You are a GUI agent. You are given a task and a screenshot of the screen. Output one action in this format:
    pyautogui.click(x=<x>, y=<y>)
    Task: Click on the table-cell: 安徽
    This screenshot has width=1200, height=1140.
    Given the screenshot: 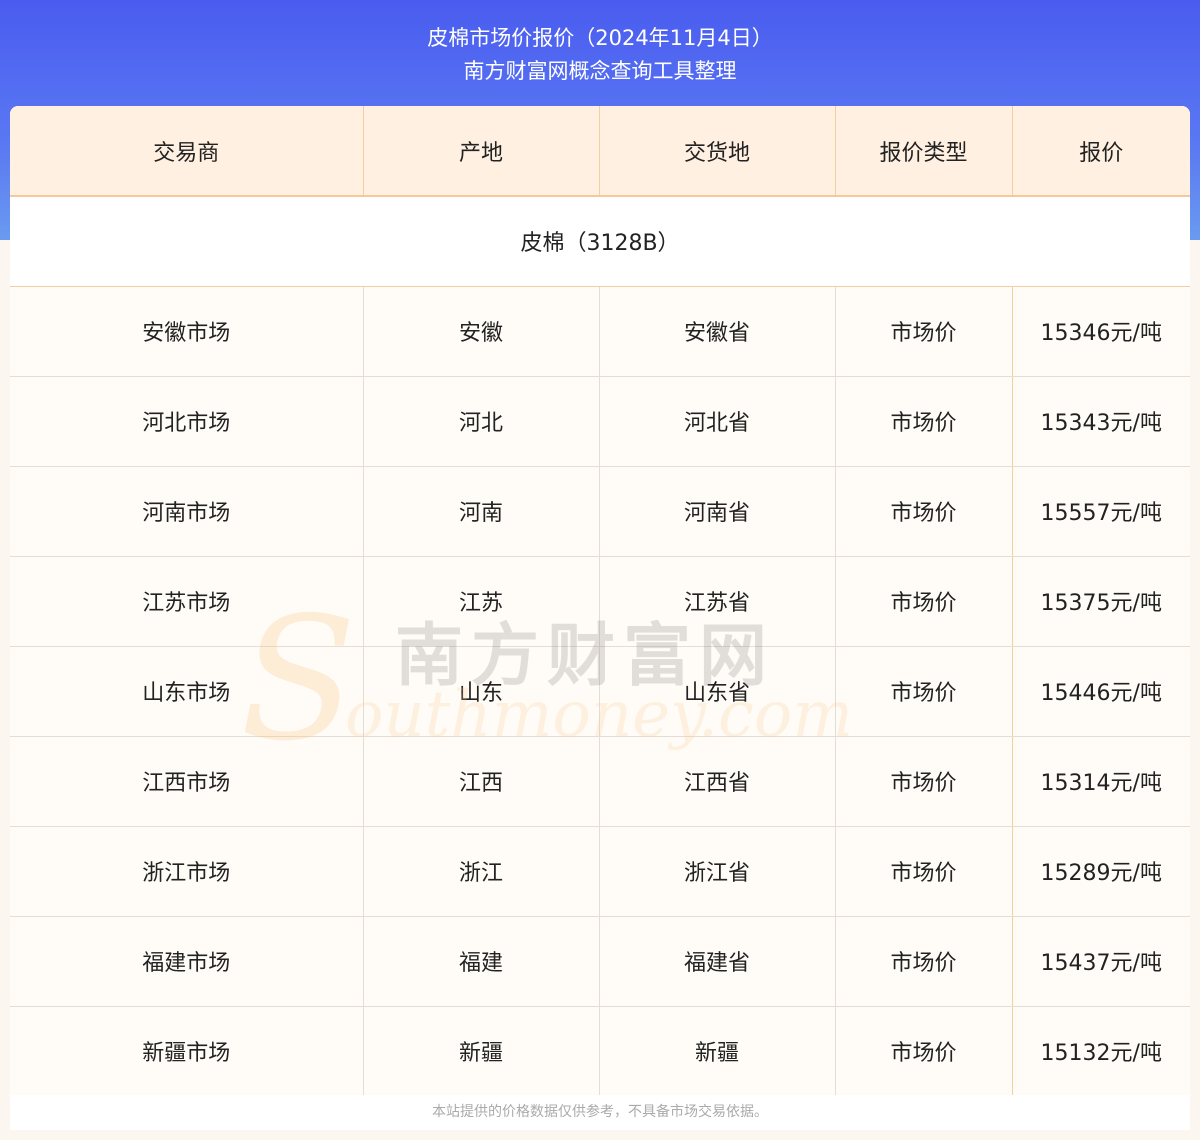 What is the action you would take?
    pyautogui.click(x=481, y=331)
    